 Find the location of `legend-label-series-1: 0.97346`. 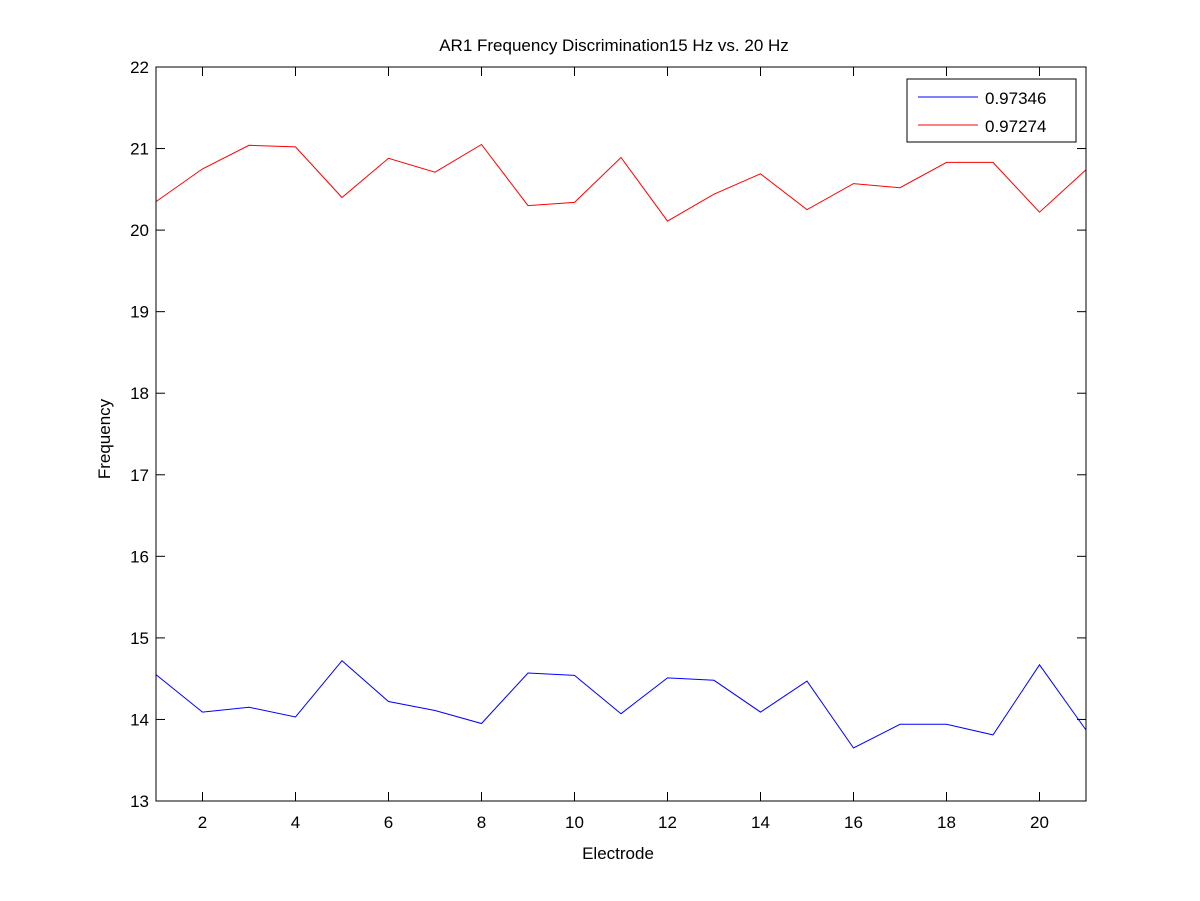

legend-label-series-1: 0.97346 is located at coordinates (1015, 98).